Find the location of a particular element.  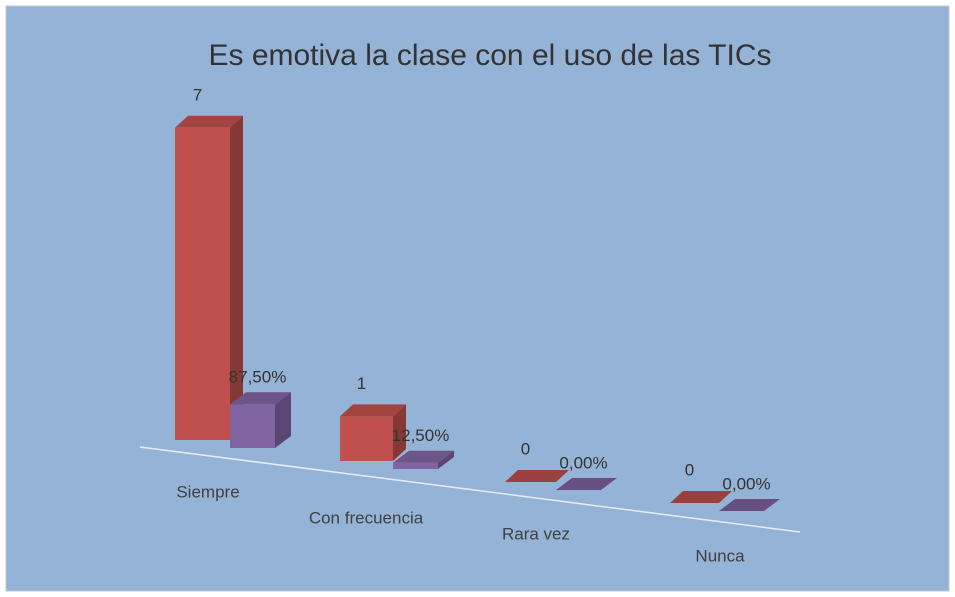

value-label: 7 is located at coordinates (197, 94).